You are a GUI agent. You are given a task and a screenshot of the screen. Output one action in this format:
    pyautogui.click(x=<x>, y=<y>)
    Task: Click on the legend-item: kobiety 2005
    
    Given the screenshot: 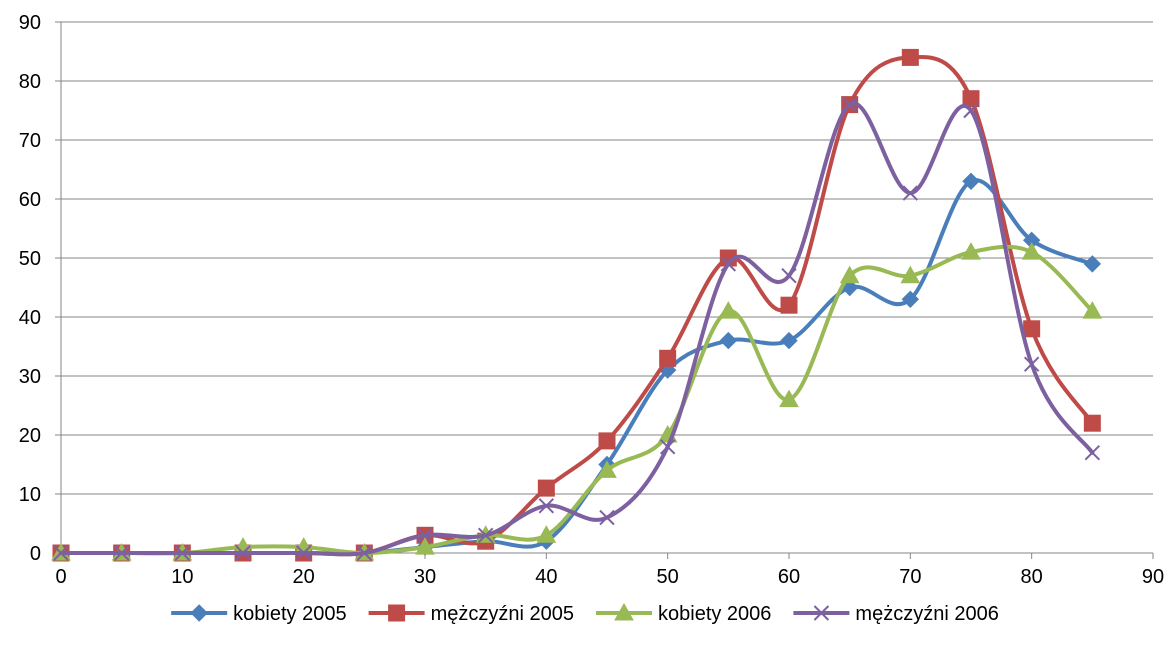 What is the action you would take?
    pyautogui.click(x=259, y=614)
    